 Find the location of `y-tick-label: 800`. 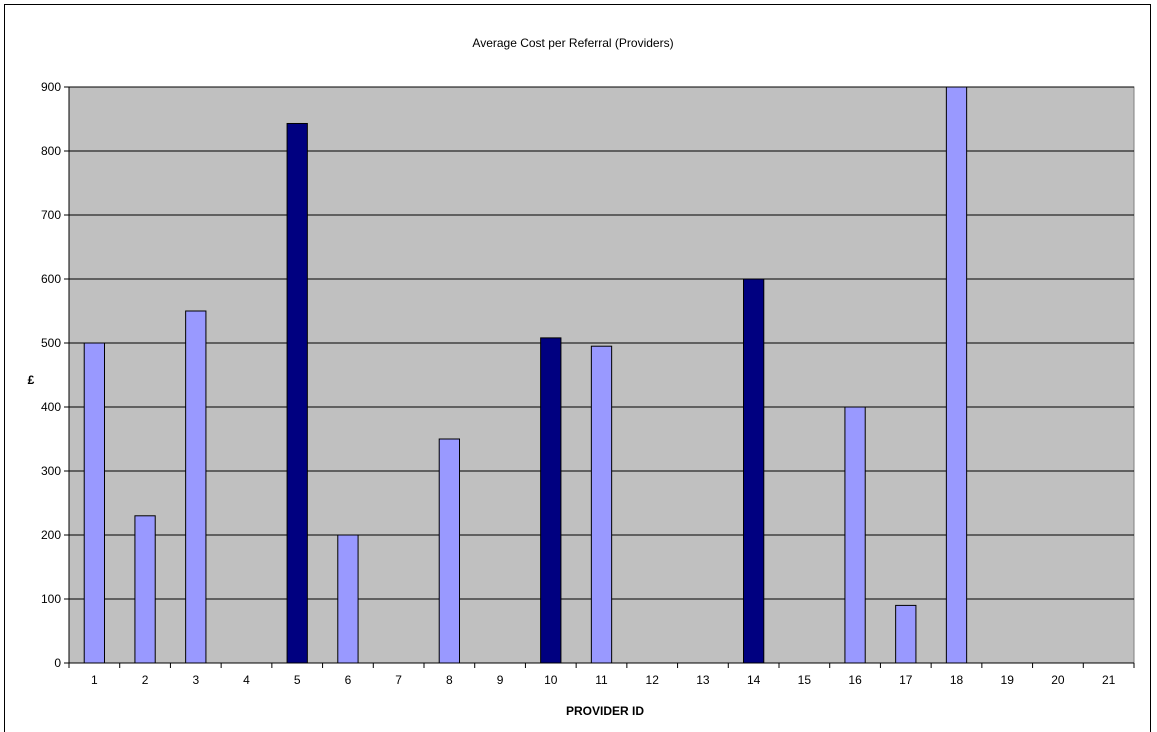

y-tick-label: 800 is located at coordinates (51, 151).